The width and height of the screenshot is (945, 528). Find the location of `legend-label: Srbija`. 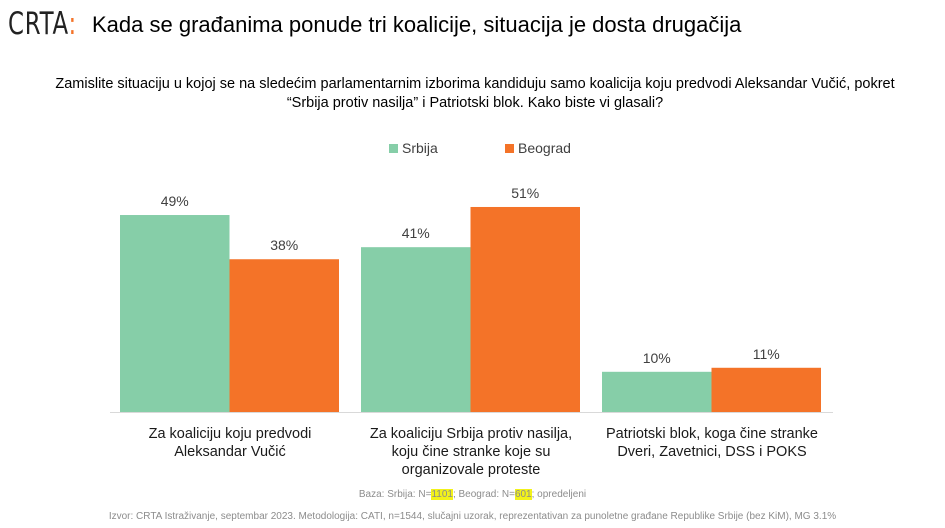

legend-label: Srbija is located at coordinates (420, 148).